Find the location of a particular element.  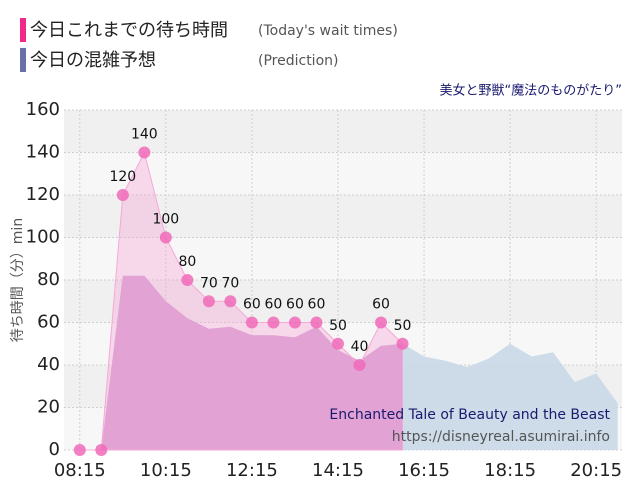

x-tick-label: 08:15 is located at coordinates (80, 470).